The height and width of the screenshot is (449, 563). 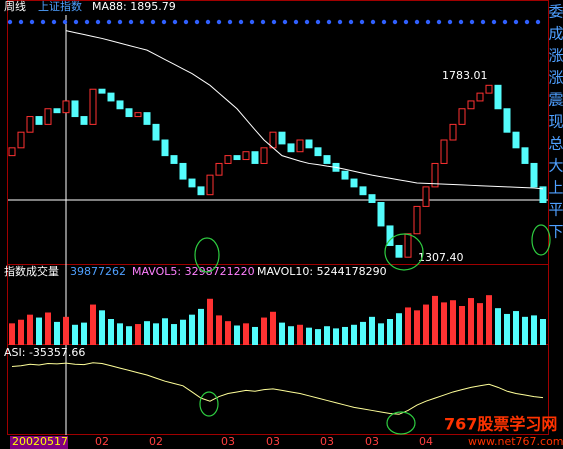 I want to click on x-label-bg, so click(x=39, y=442).